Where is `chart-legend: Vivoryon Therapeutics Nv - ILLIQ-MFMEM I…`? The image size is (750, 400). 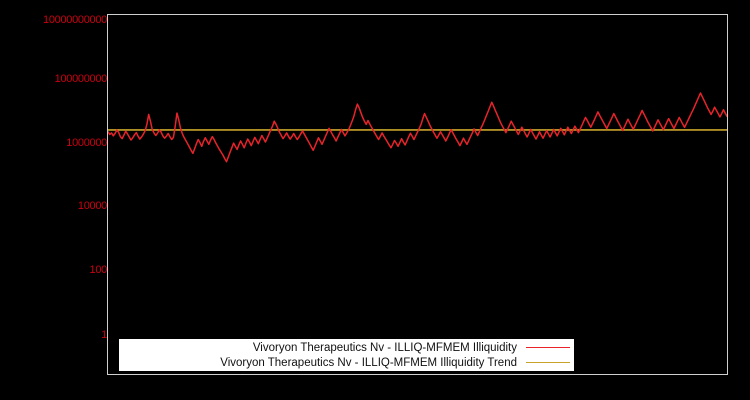 chart-legend: Vivoryon Therapeutics Nv - ILLIQ-MFMEM I… is located at coordinates (346, 355).